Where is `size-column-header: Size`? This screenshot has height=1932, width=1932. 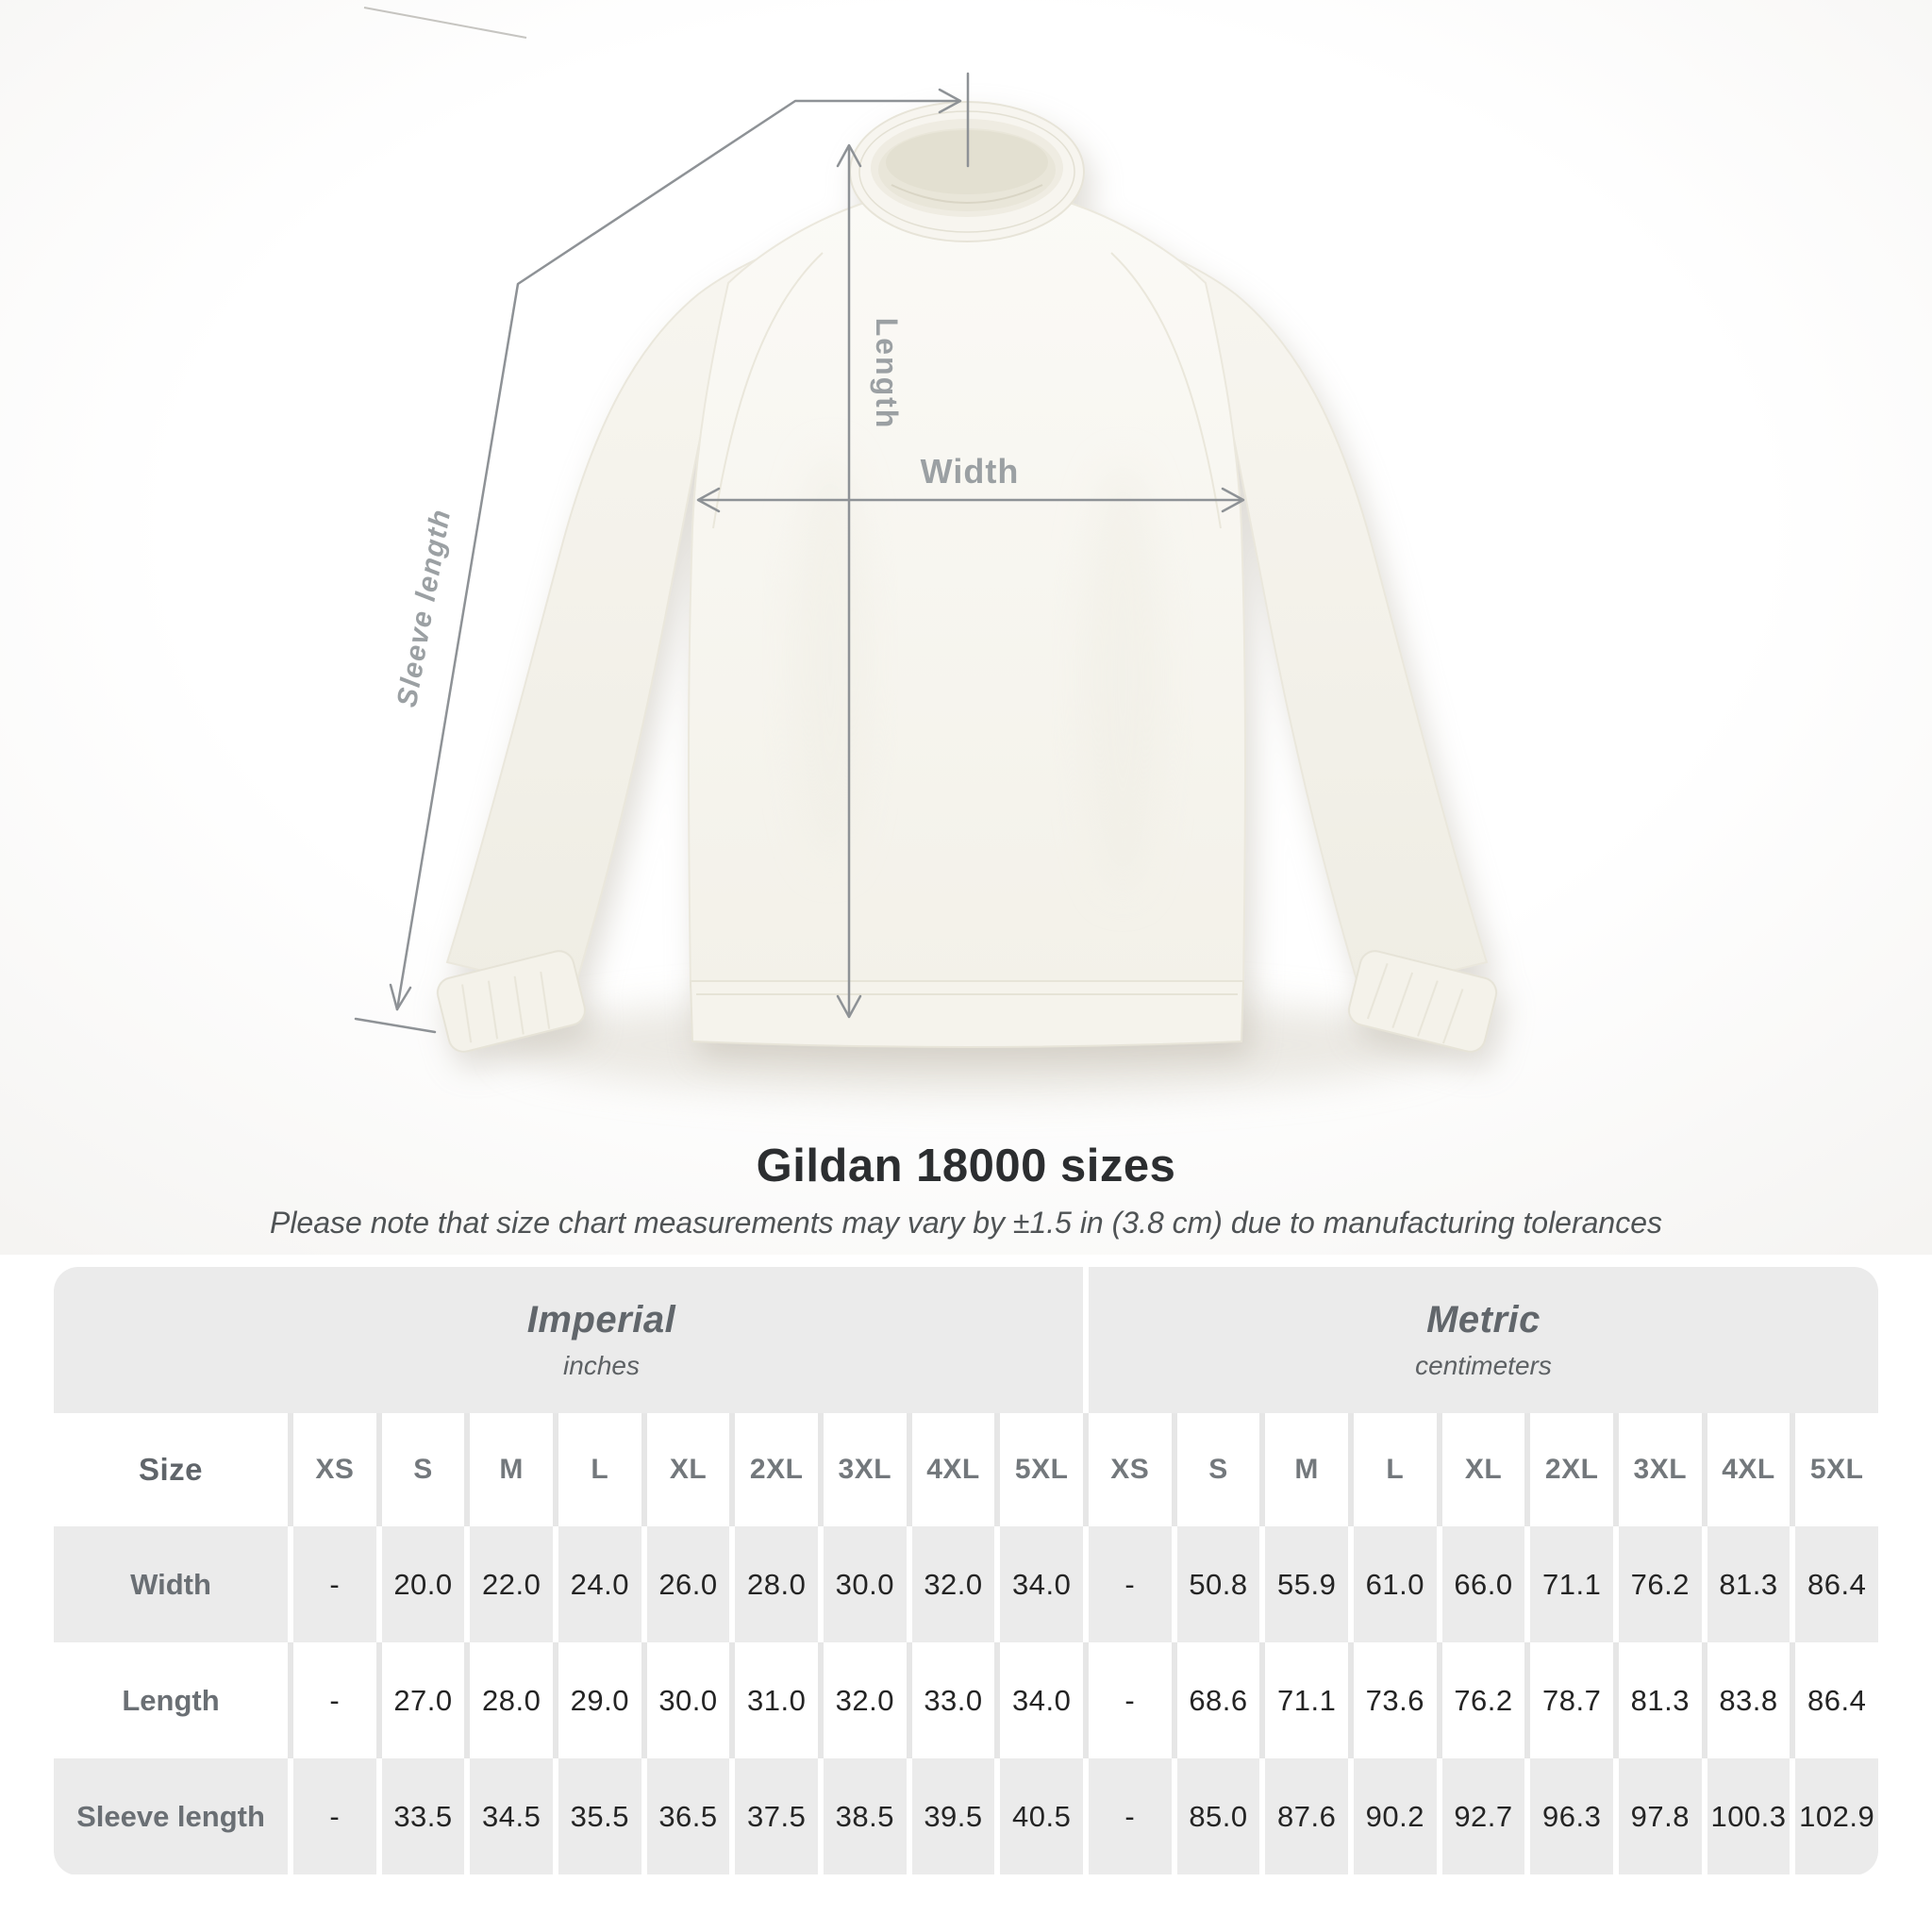
size-column-header: Size is located at coordinates (171, 1469).